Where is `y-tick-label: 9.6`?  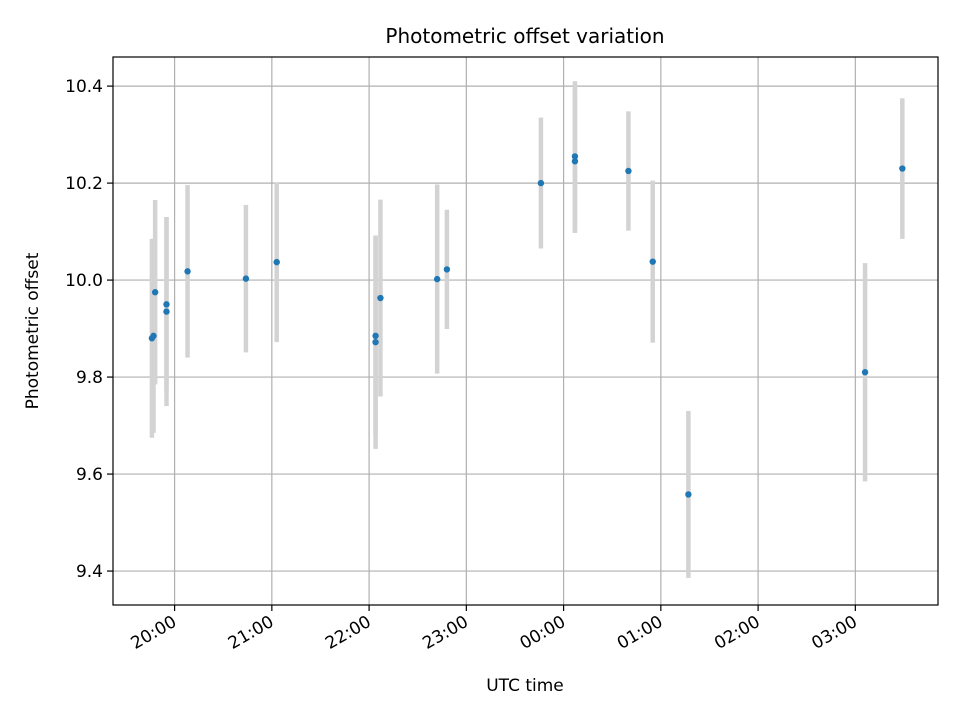 y-tick-label: 9.6 is located at coordinates (89, 475).